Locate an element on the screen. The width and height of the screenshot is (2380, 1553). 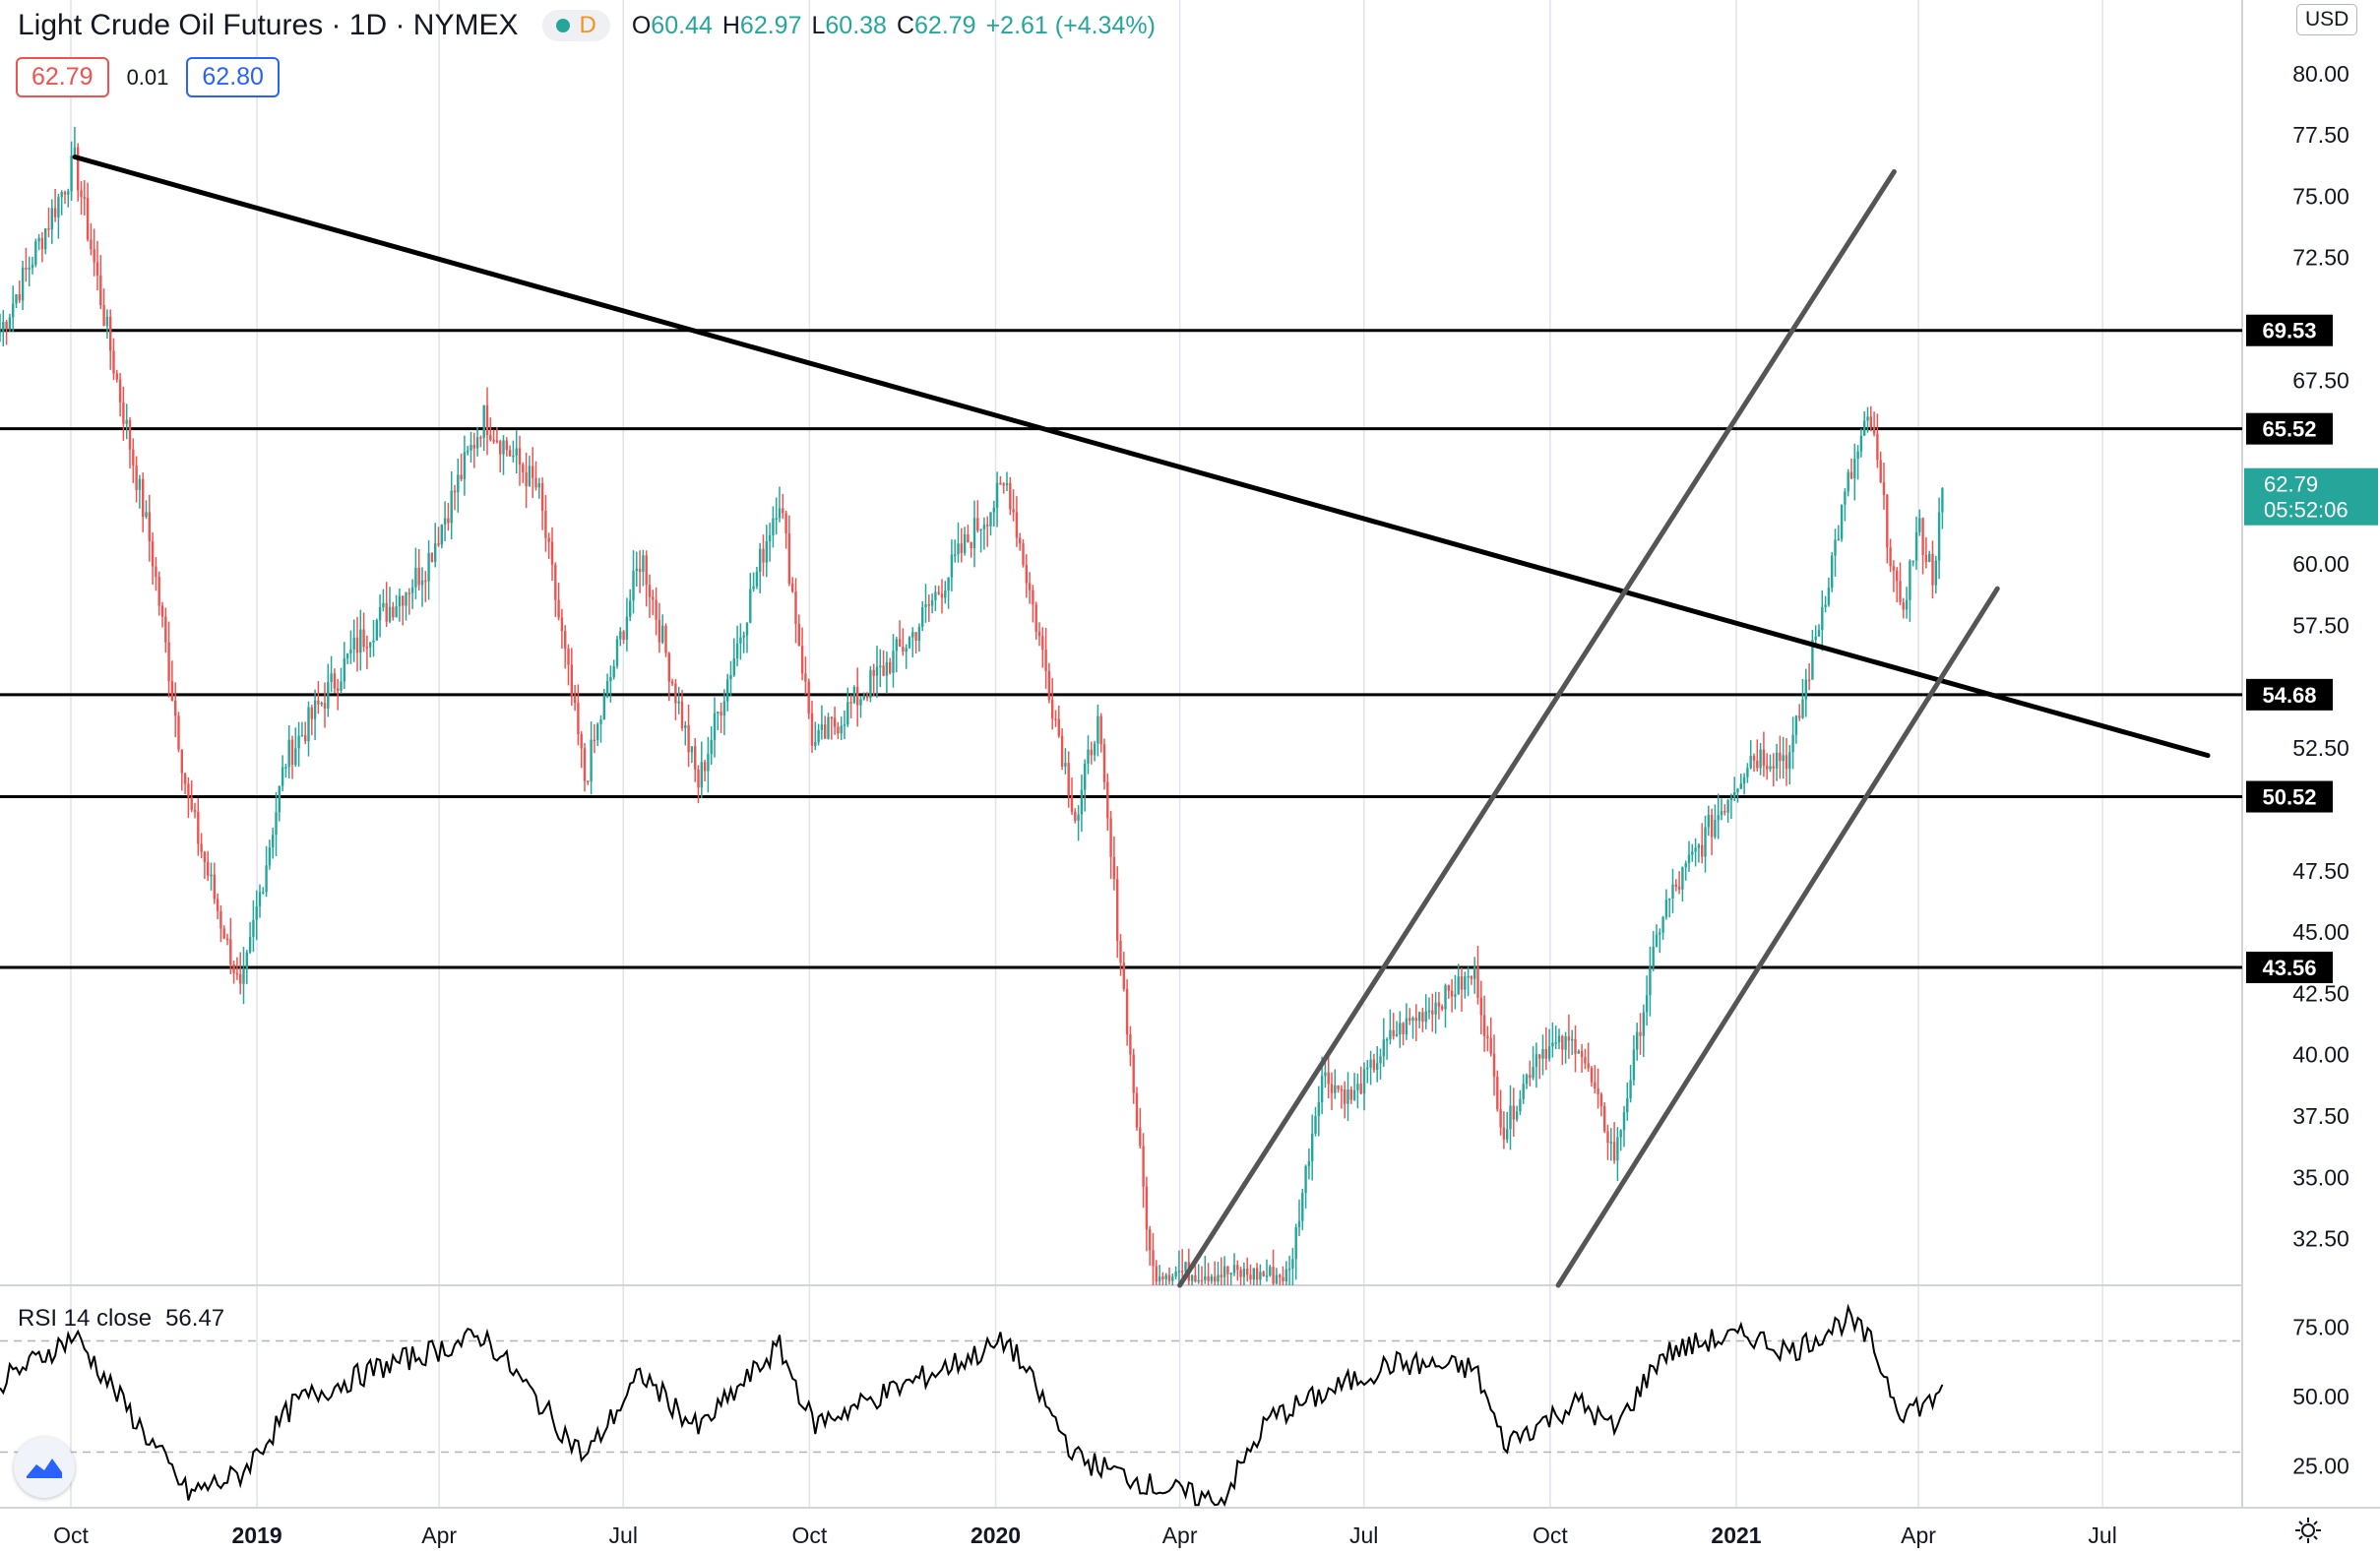
price-axis-label: 67.50 is located at coordinates (2320, 380).